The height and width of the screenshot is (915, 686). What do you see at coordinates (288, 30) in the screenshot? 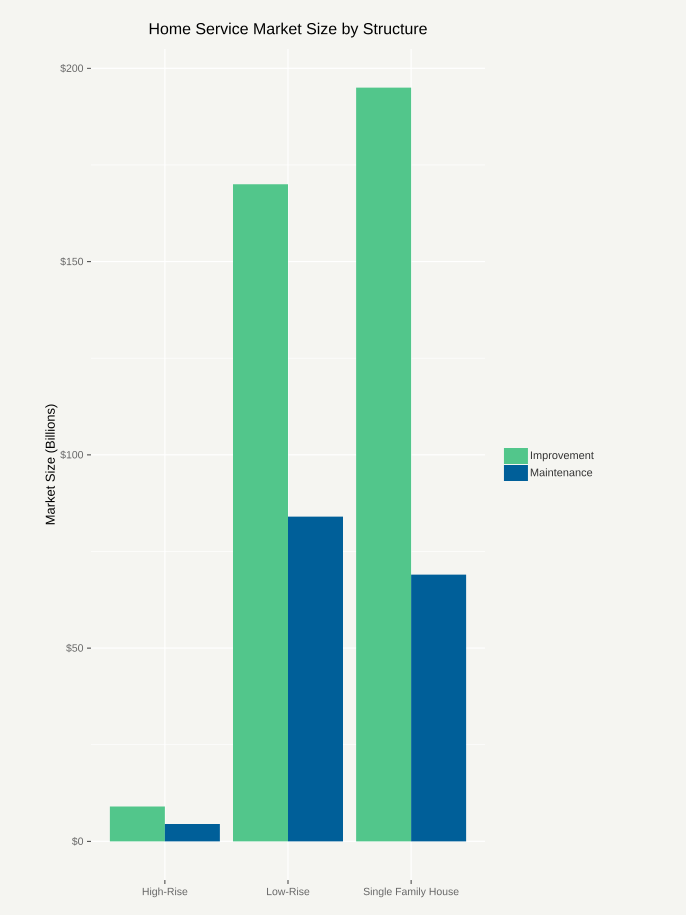
I see `chart-title: Home Service Market Size by Structure` at bounding box center [288, 30].